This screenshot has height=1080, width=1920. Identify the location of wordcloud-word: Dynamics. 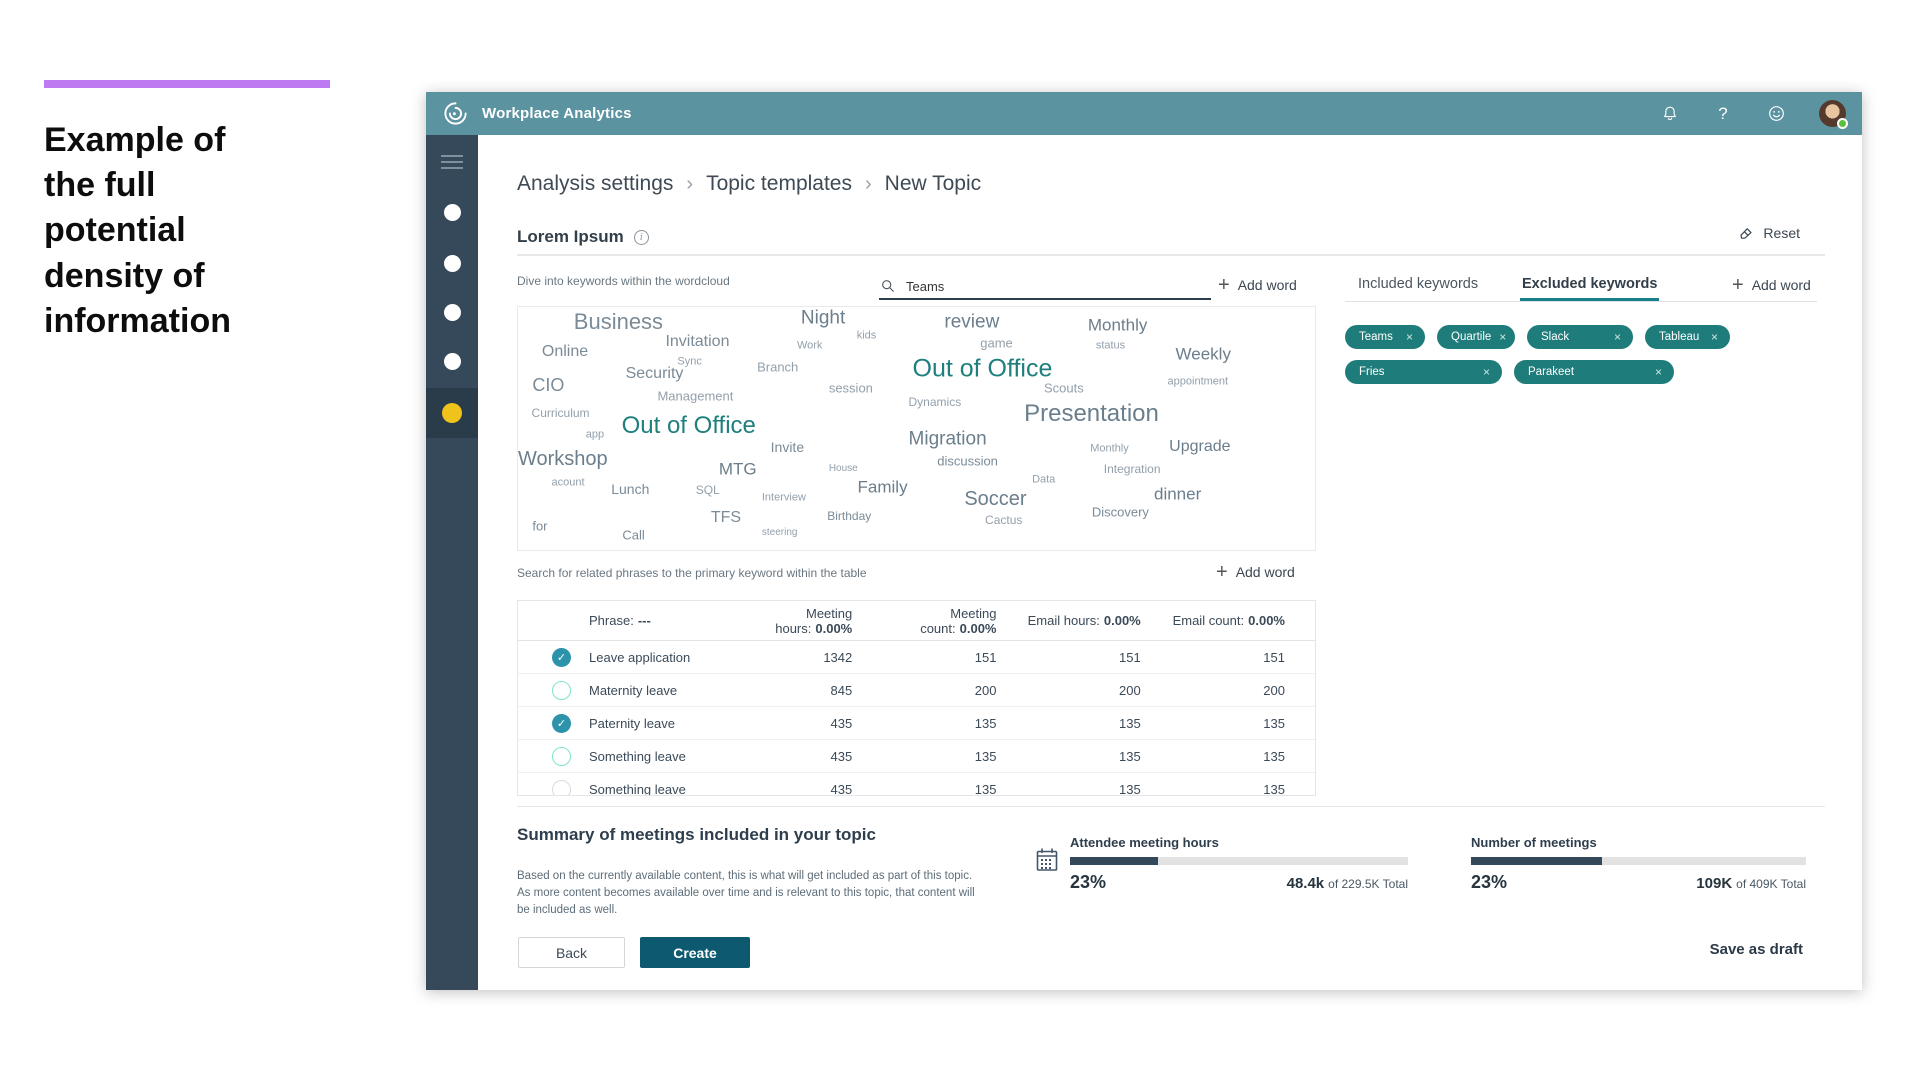
(935, 401).